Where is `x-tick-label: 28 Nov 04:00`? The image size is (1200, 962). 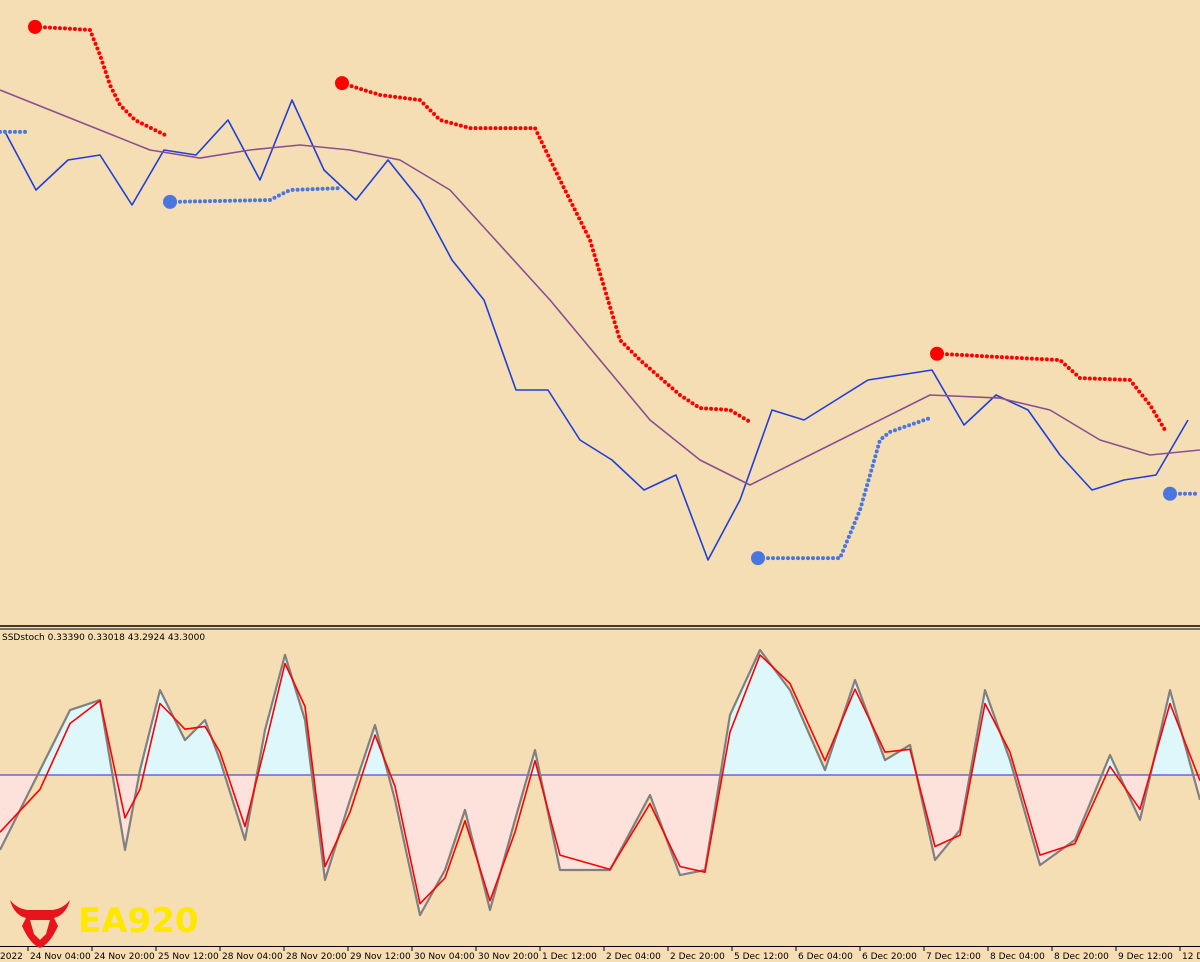
x-tick-label: 28 Nov 04:00 is located at coordinates (252, 957).